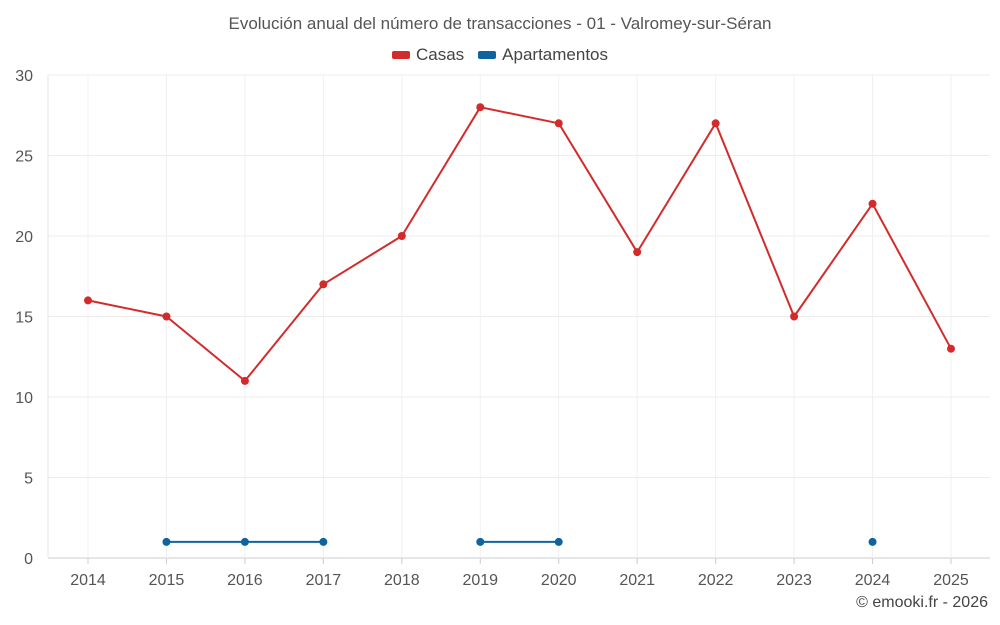  I want to click on legend-label-casas: Casas, so click(440, 54).